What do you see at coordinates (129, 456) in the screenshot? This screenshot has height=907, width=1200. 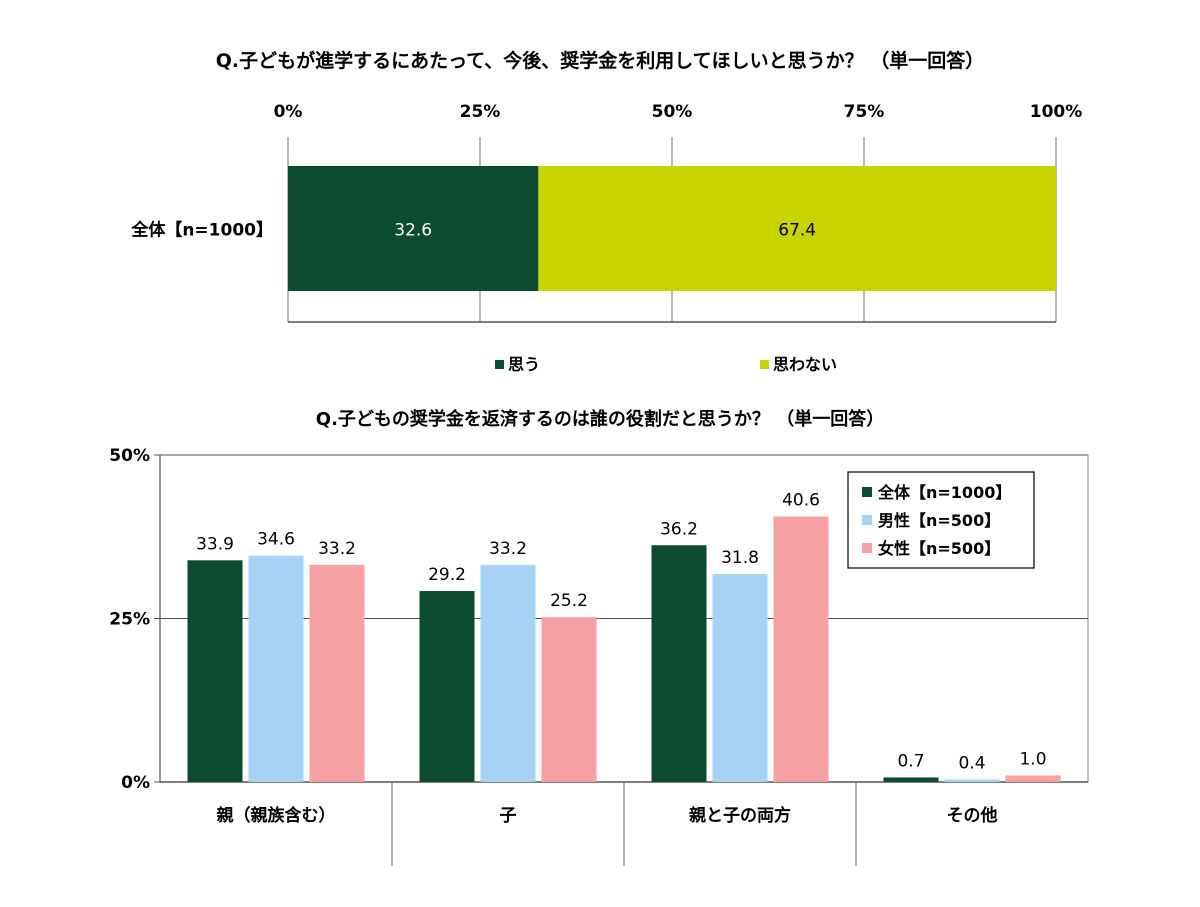 I see `y-tick-label: 50%` at bounding box center [129, 456].